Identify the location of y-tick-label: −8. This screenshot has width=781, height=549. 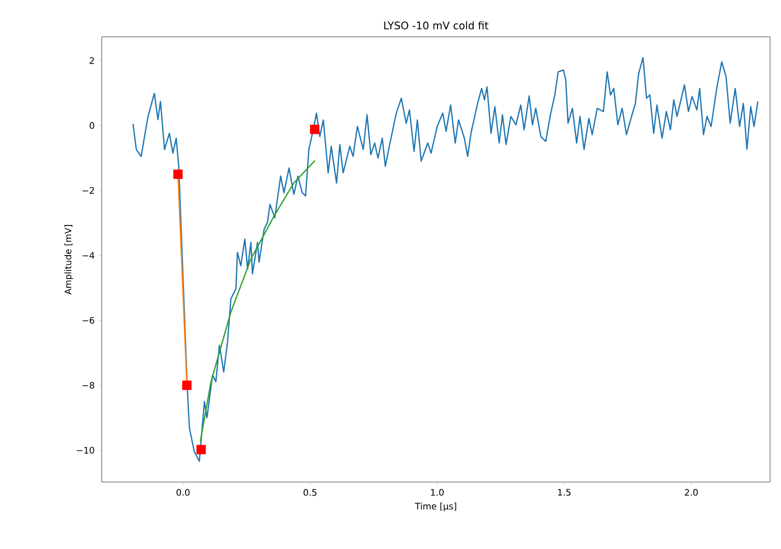
(88, 385).